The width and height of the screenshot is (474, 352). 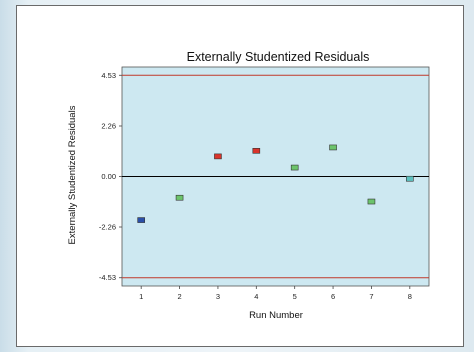 I want to click on y-tick-label: -4.53, so click(x=107, y=277).